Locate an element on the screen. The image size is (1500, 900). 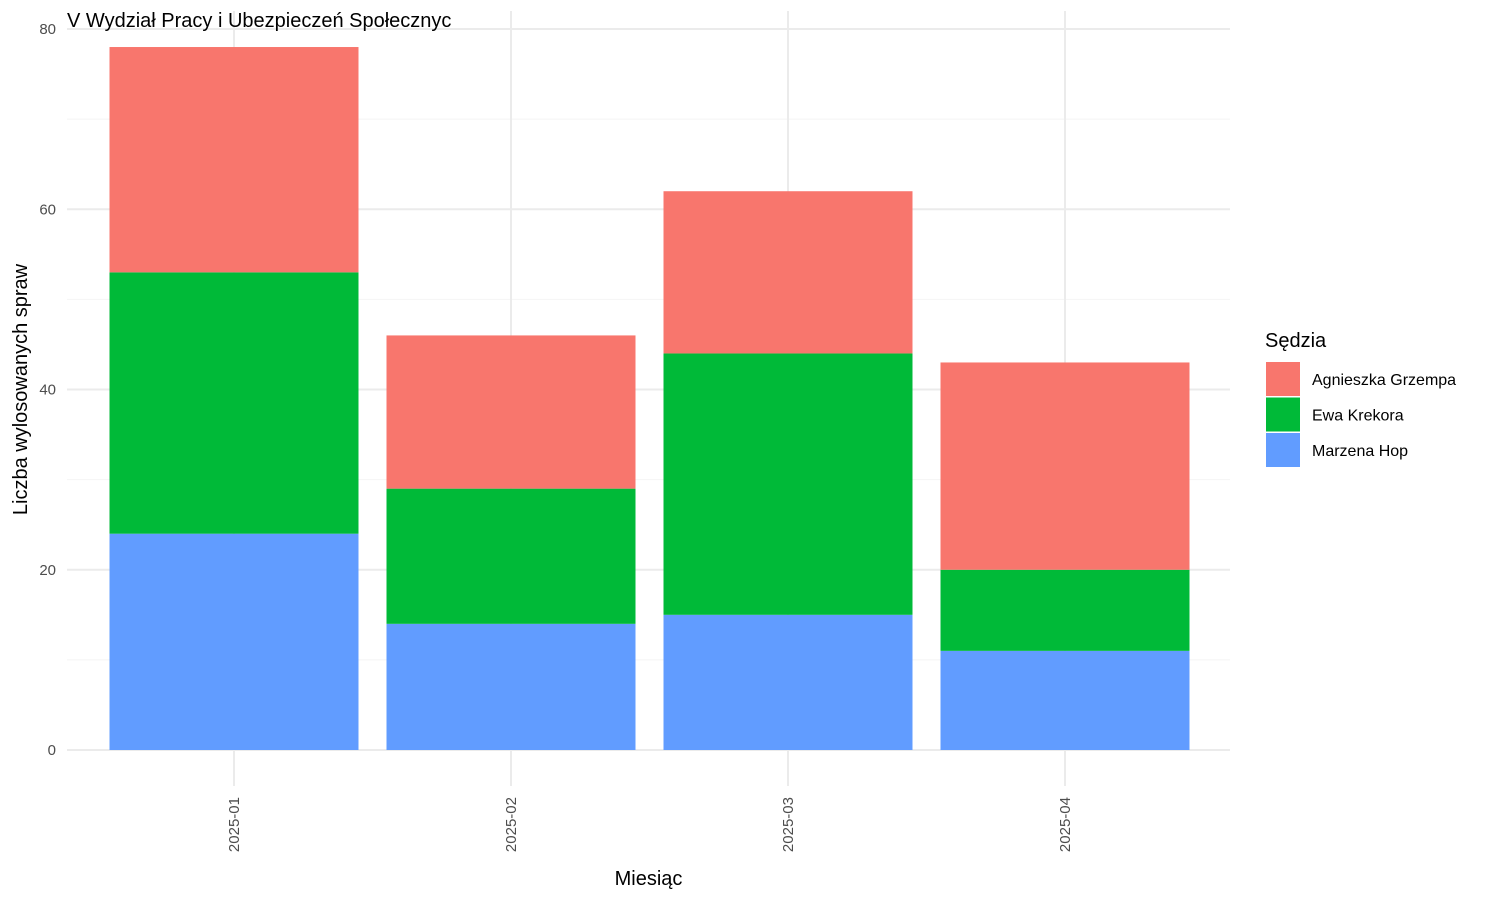
x-tick-label: 2025-01 is located at coordinates (234, 824).